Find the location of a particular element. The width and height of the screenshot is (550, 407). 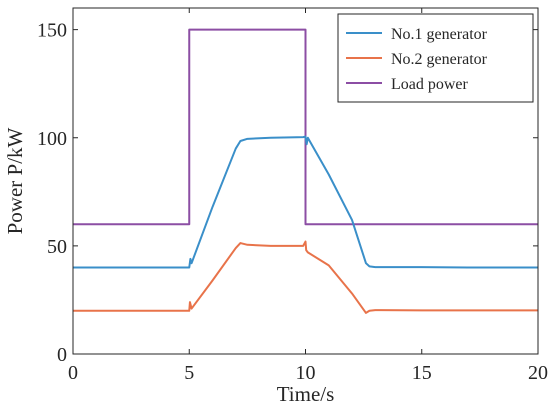

legend: No.1 generator No.2 generator Load power is located at coordinates (435, 58).